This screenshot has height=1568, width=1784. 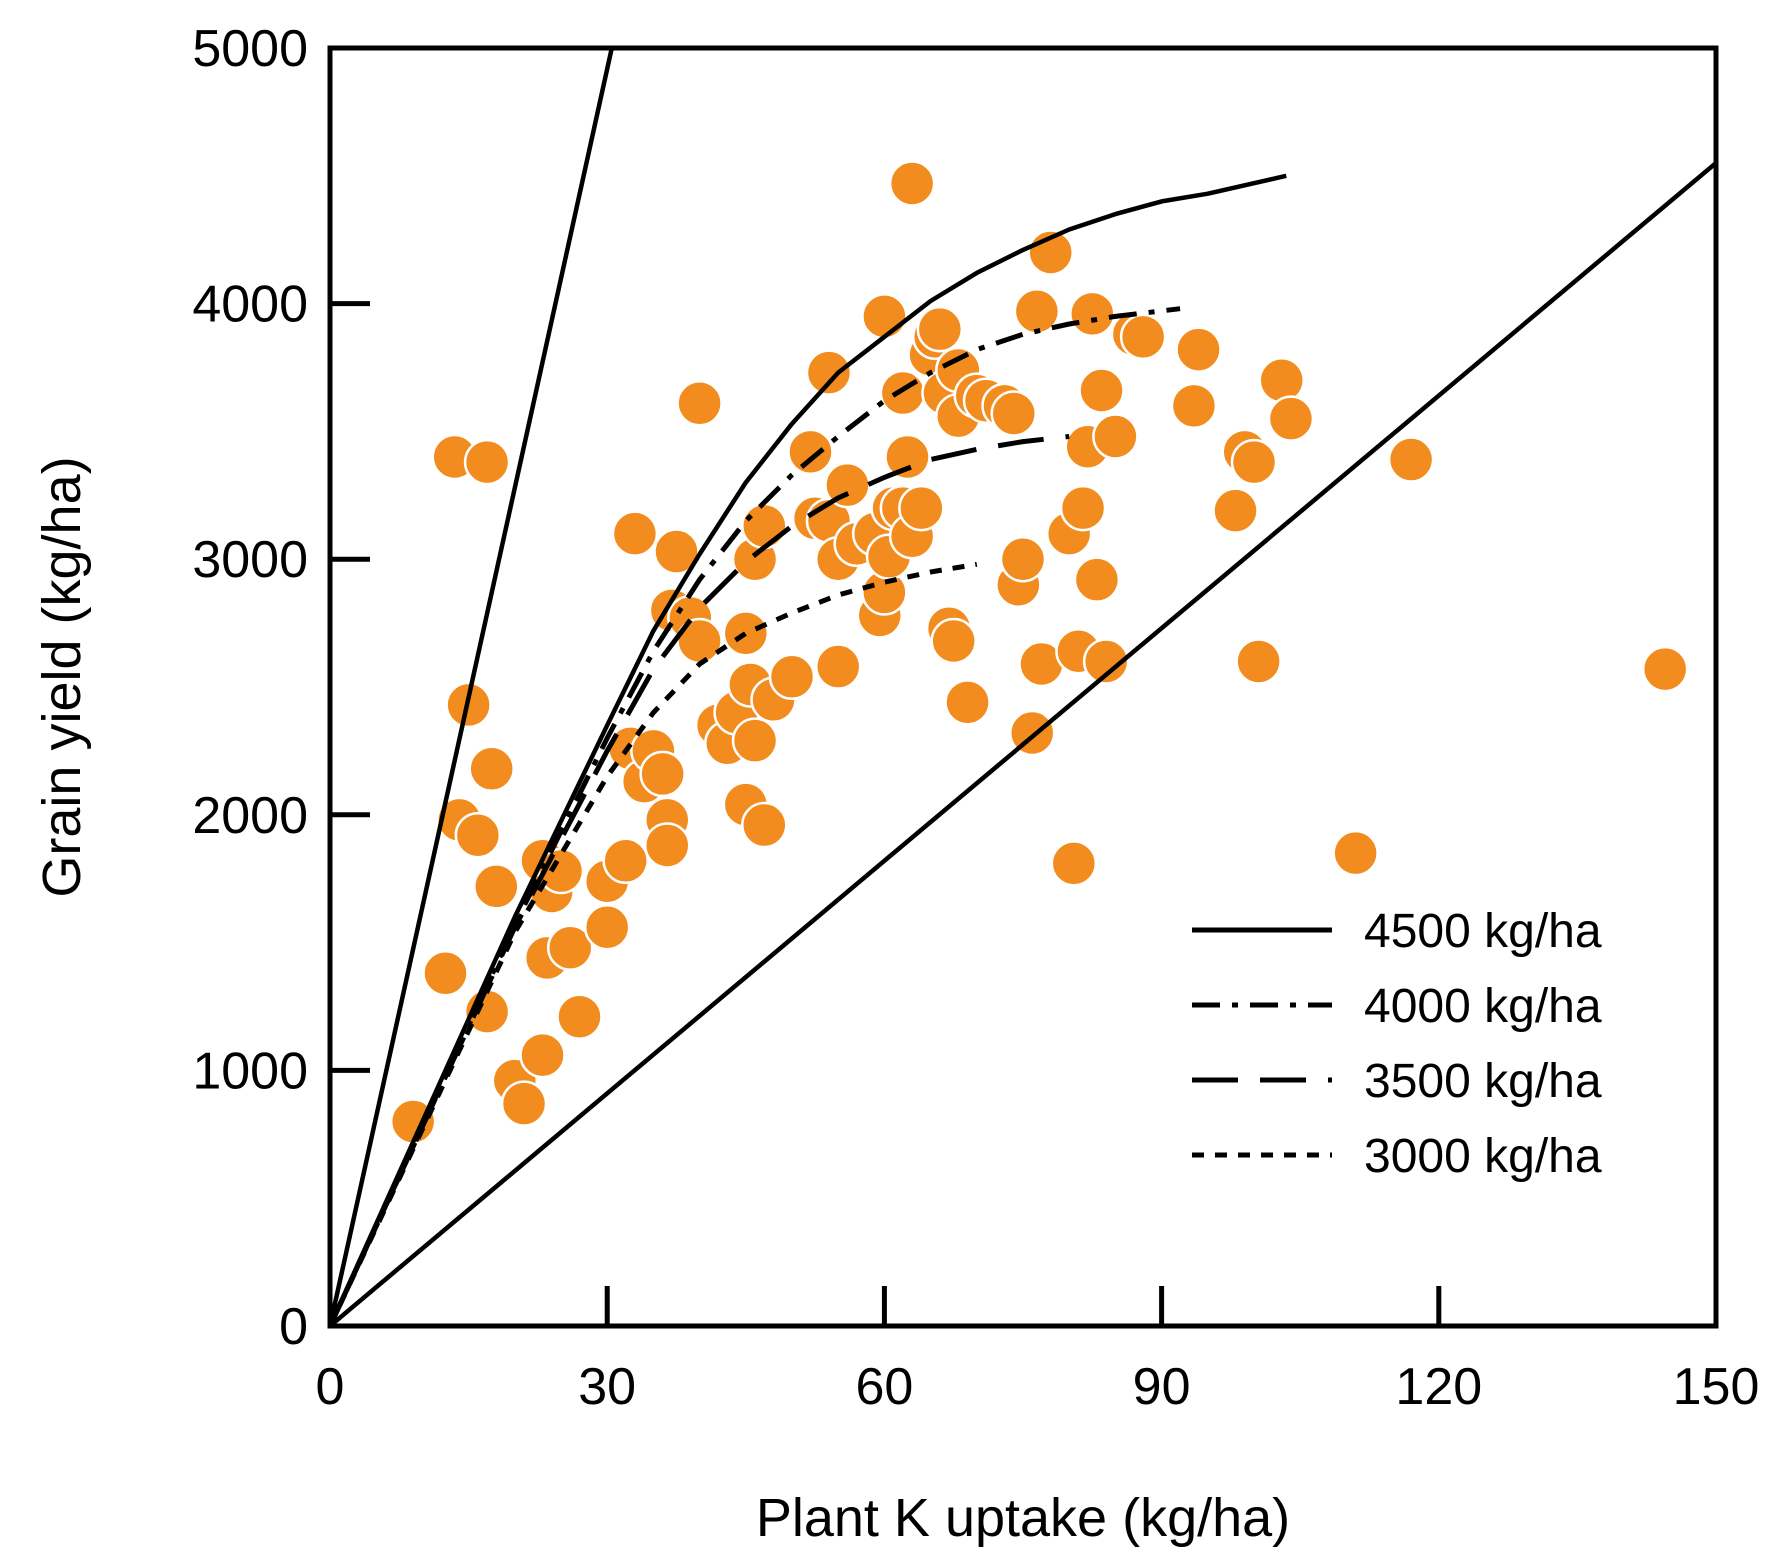 I want to click on legend-label: 3500 kg/ha, so click(x=1483, y=1081).